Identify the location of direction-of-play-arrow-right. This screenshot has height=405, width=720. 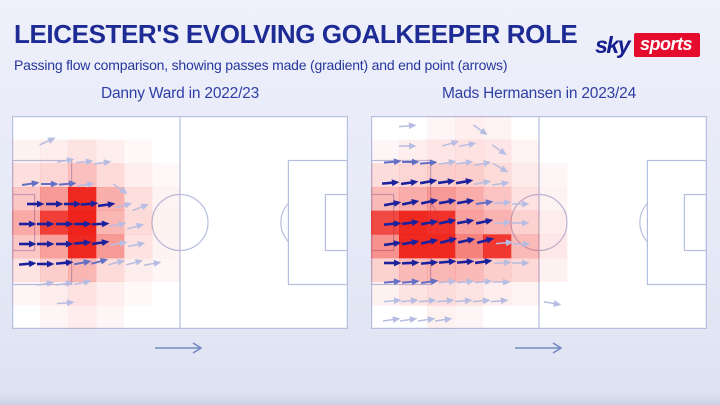
(539, 348).